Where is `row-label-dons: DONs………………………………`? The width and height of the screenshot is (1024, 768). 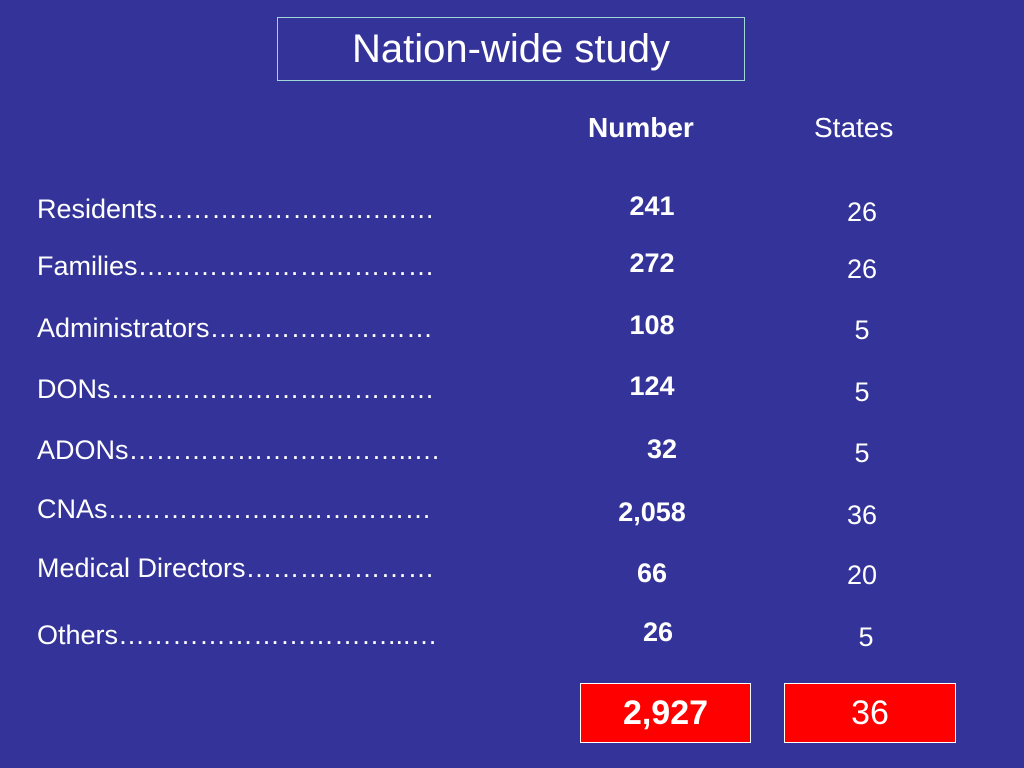 row-label-dons: DONs……………………………… is located at coordinates (236, 389).